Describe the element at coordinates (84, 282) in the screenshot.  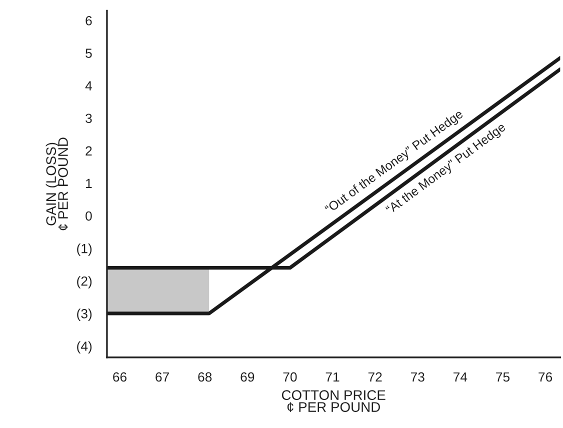
I see `y-tick-label: (2)` at that location.